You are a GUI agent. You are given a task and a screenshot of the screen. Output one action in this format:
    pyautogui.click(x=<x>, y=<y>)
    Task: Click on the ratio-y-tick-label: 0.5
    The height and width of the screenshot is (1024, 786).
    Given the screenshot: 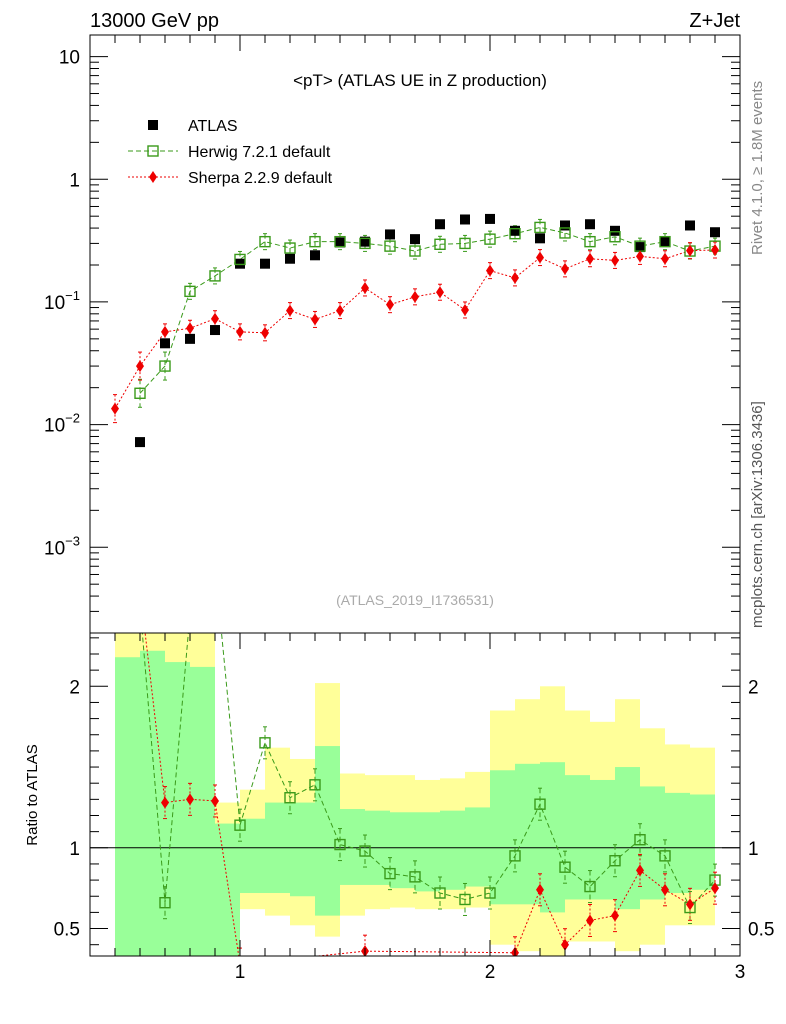 What is the action you would take?
    pyautogui.click(x=67, y=930)
    